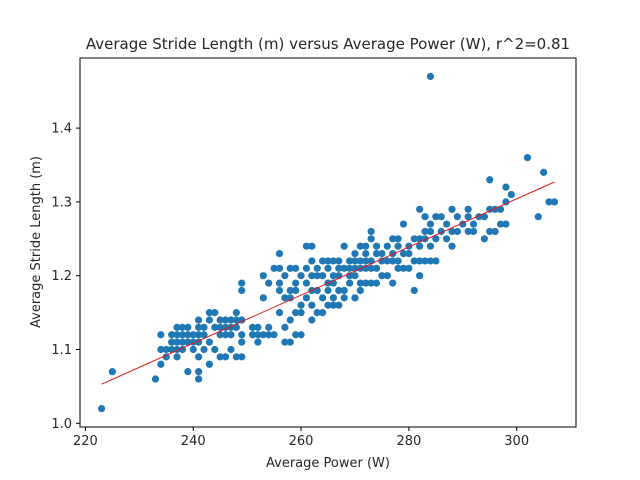 Image resolution: width=640 pixels, height=480 pixels. What do you see at coordinates (516, 441) in the screenshot?
I see `x-tick-label: 300` at bounding box center [516, 441].